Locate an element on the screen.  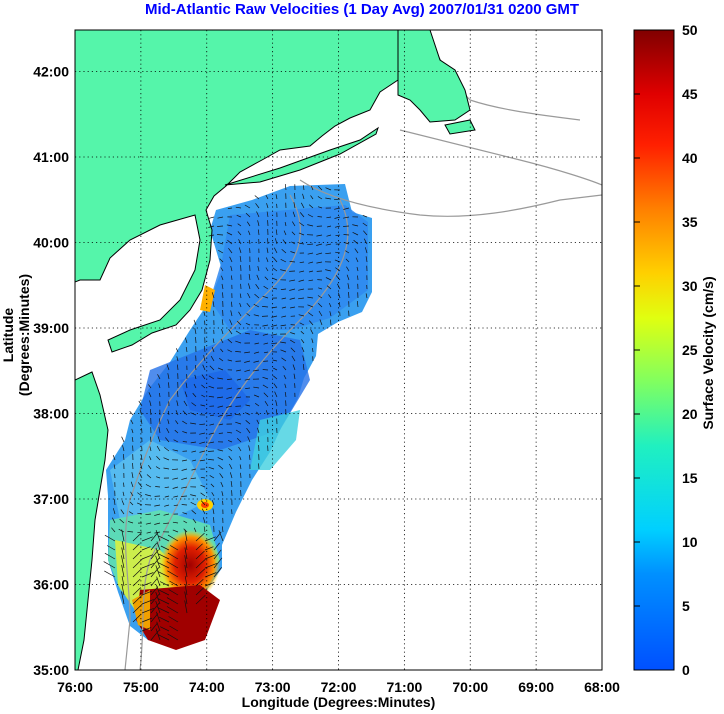
x-tick-label: 72:00 is located at coordinates (339, 687).